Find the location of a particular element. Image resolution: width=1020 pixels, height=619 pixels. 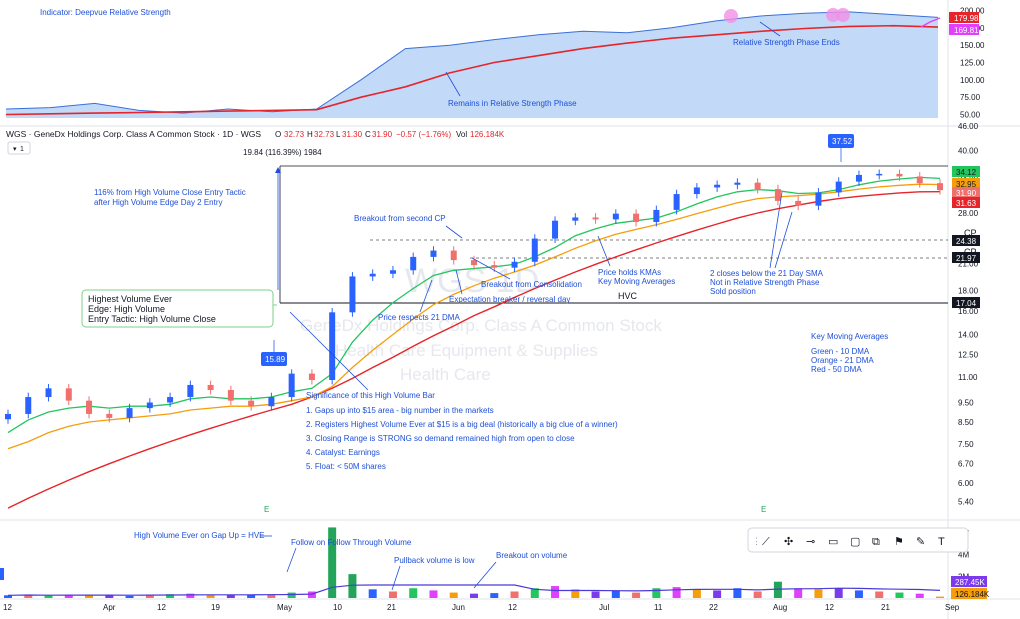

rs-tick-label: 150.00 is located at coordinates (972, 45).